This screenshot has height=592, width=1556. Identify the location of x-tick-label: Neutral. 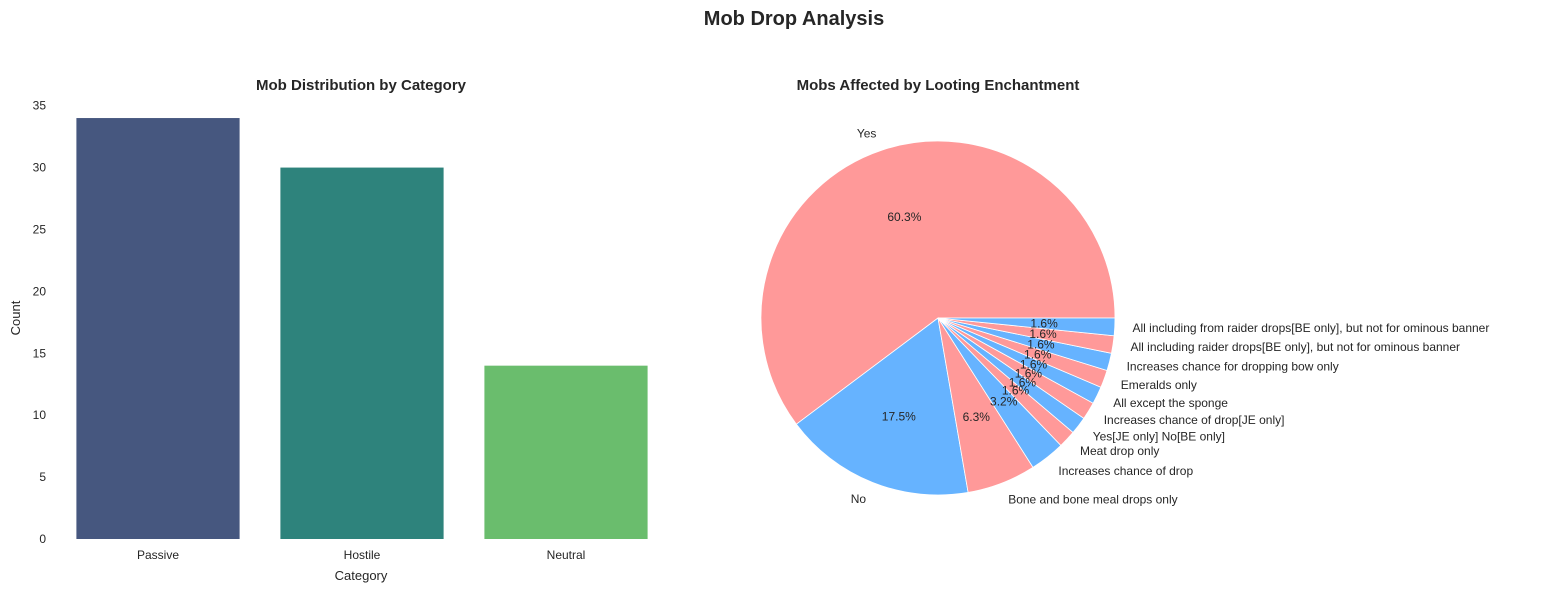
(566, 555).